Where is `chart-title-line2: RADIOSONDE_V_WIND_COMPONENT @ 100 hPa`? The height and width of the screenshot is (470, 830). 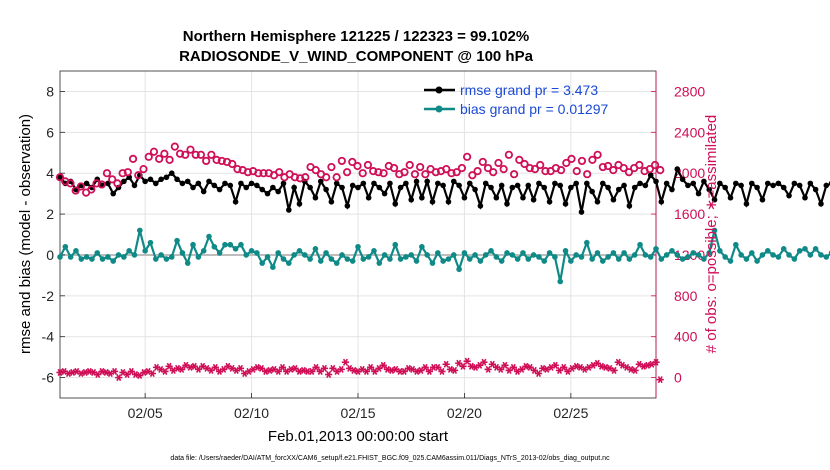
chart-title-line2: RADIOSONDE_V_WIND_COMPONENT @ 100 hPa is located at coordinates (356, 56).